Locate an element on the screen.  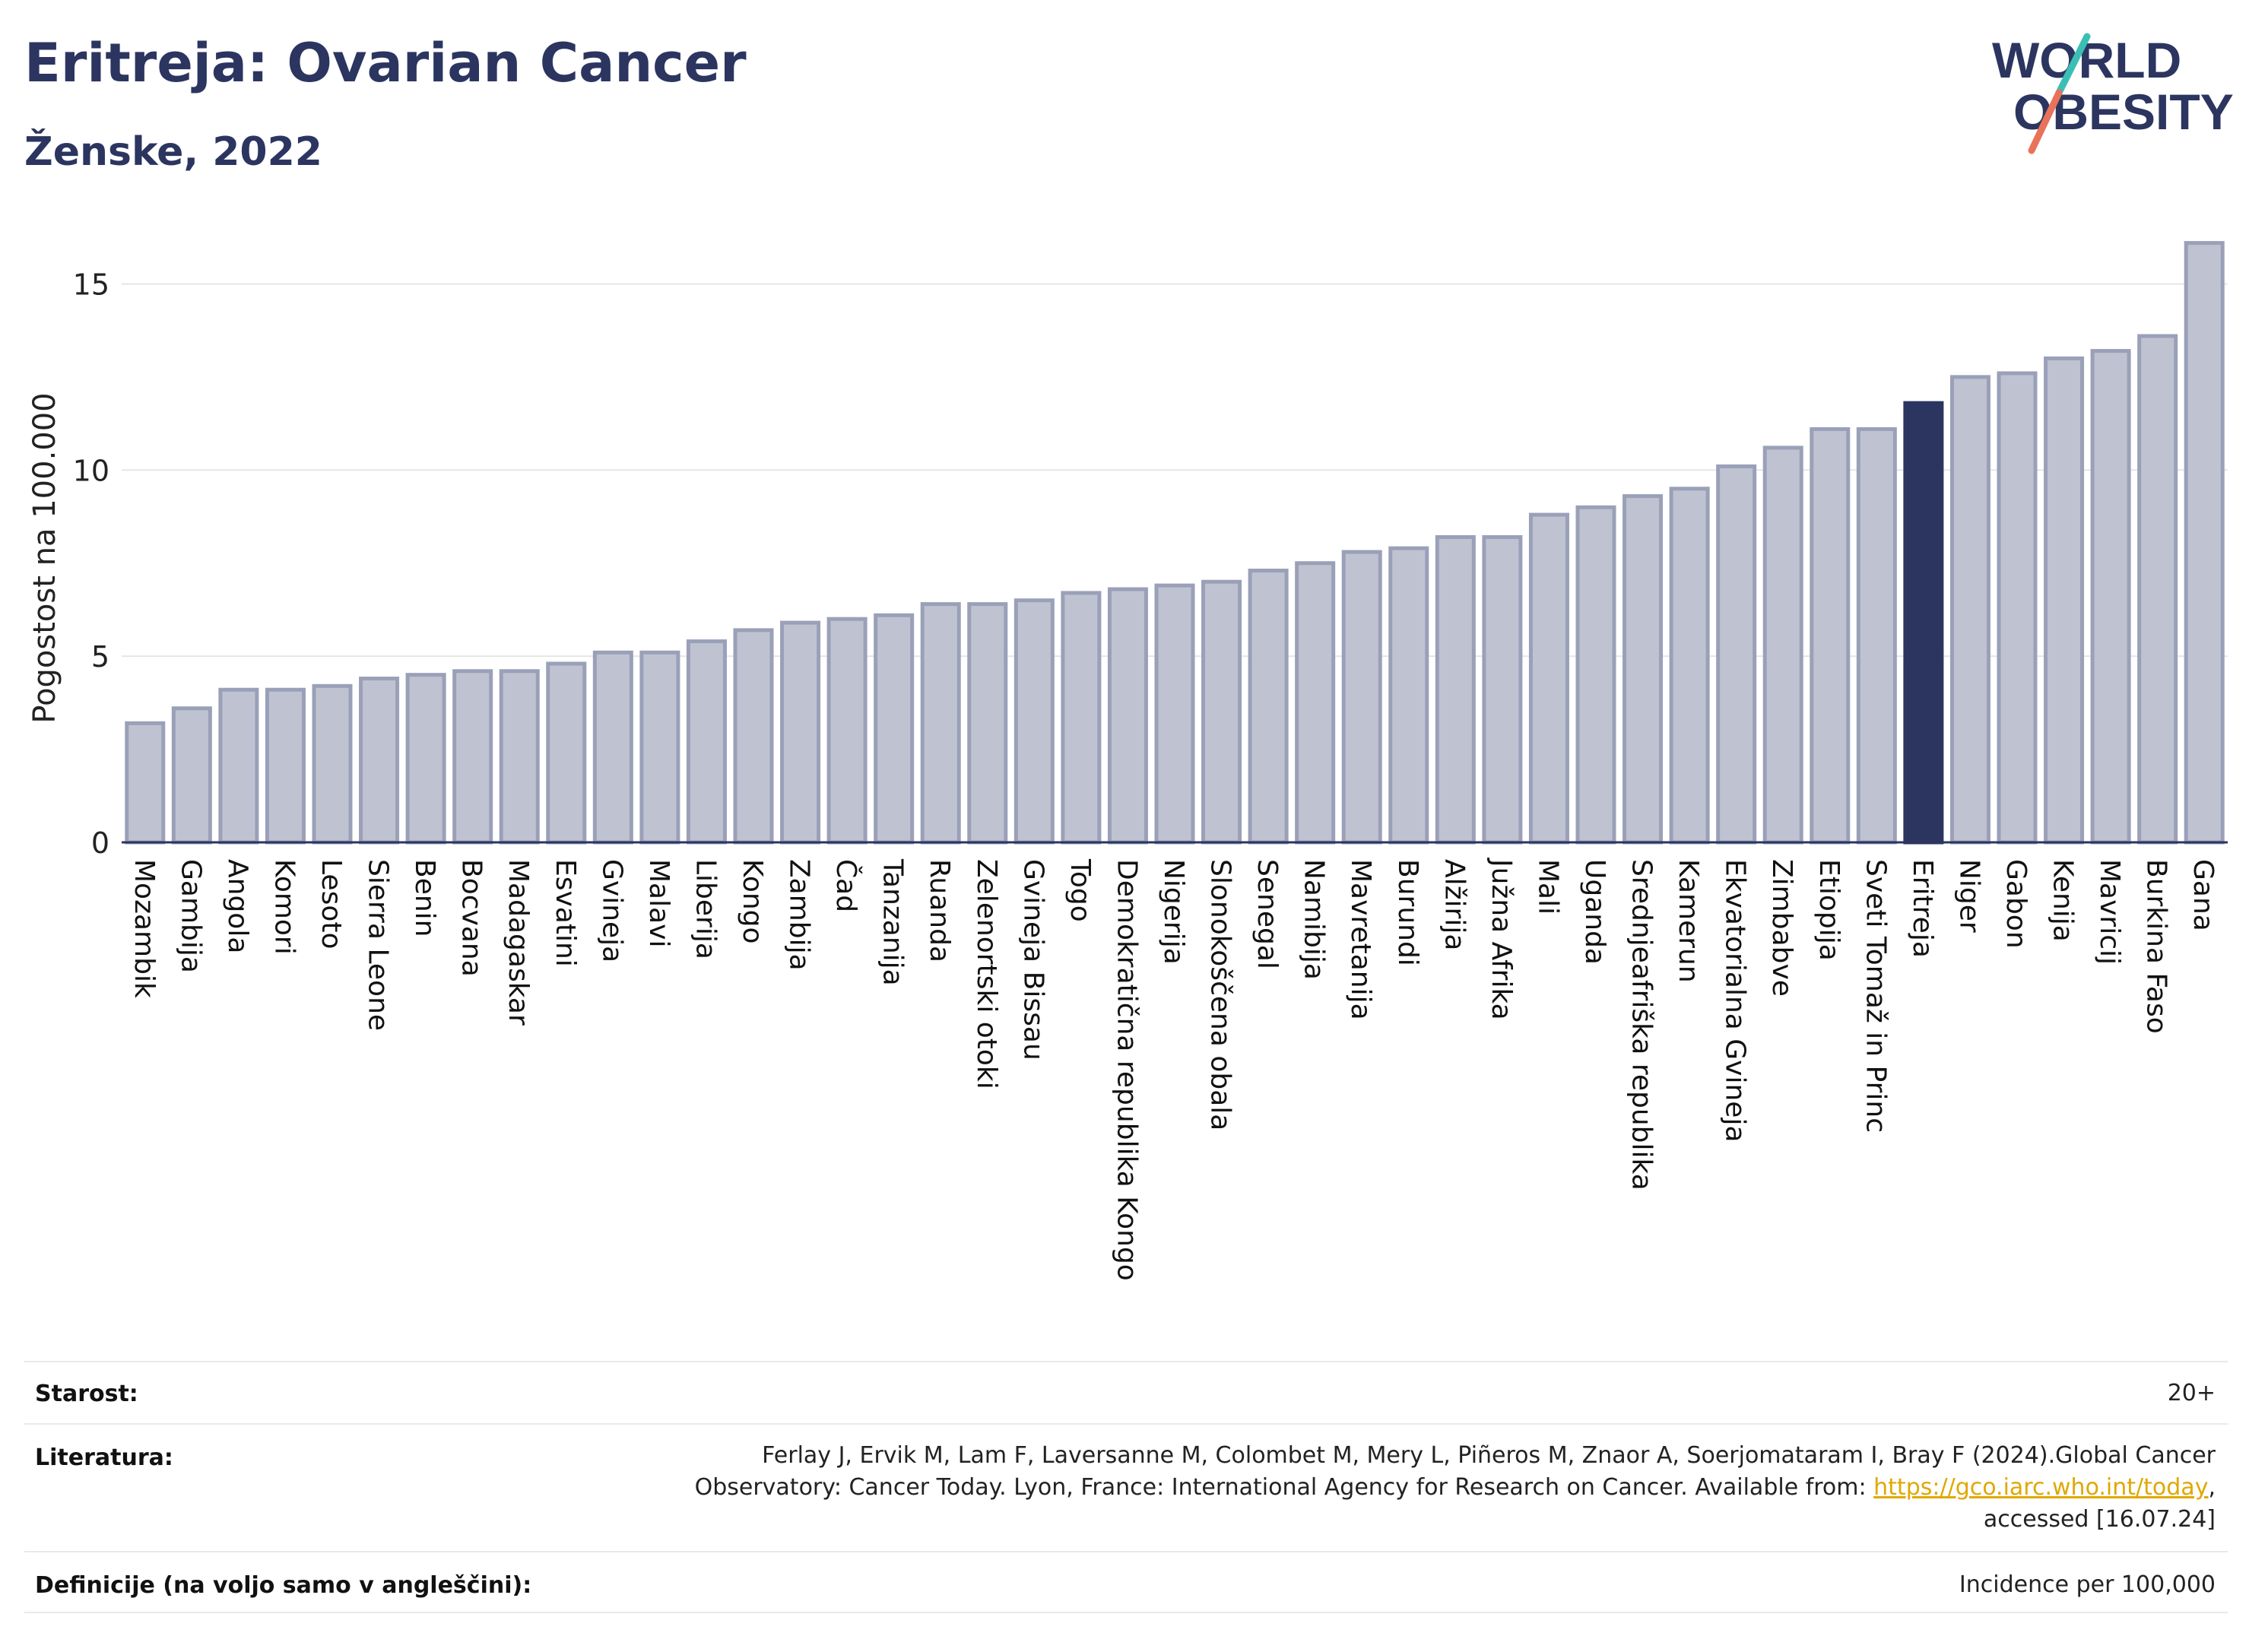
x-tick-label: Sveti Tomaž in Princ is located at coordinates (1875, 996).